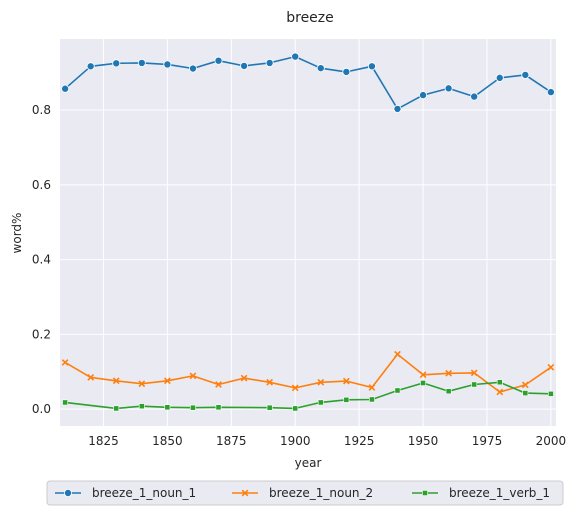 The height and width of the screenshot is (519, 575). I want to click on x-tick-label: 1900, so click(295, 441).